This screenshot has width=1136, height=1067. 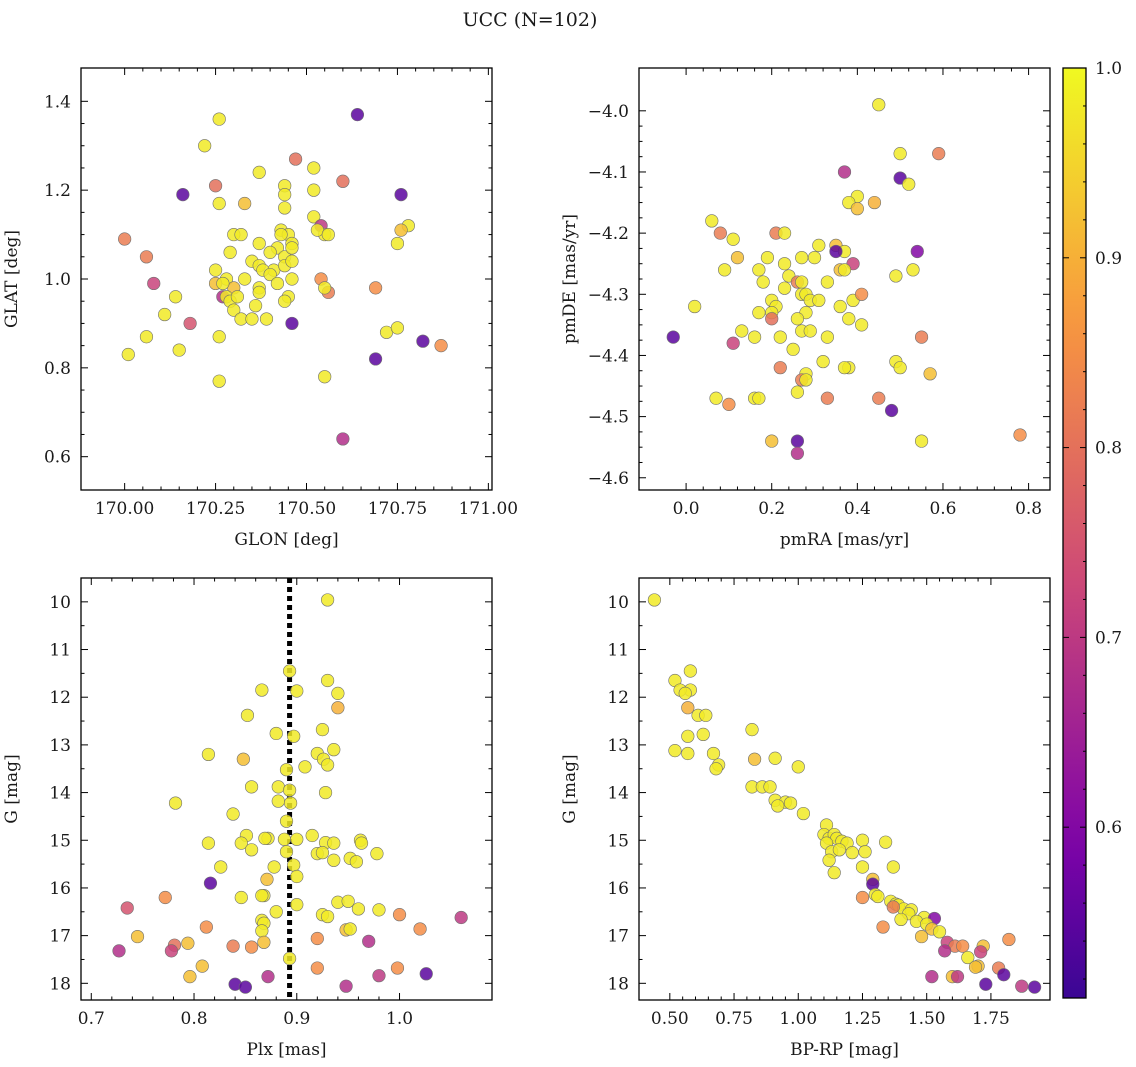 I want to click on y-tick-label: 1.4, so click(x=57, y=102).